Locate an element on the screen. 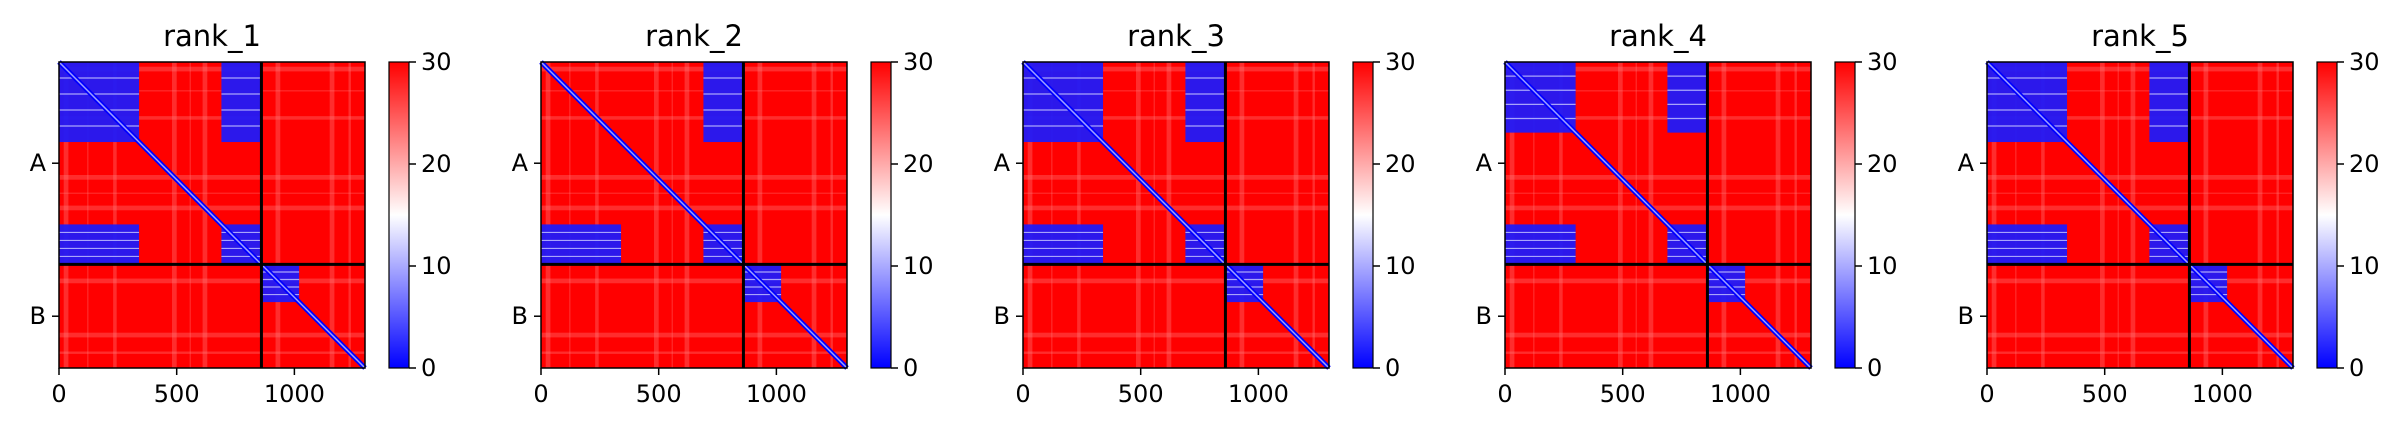 This screenshot has width=2401, height=438. panel-title: rank_2 is located at coordinates (694, 36).